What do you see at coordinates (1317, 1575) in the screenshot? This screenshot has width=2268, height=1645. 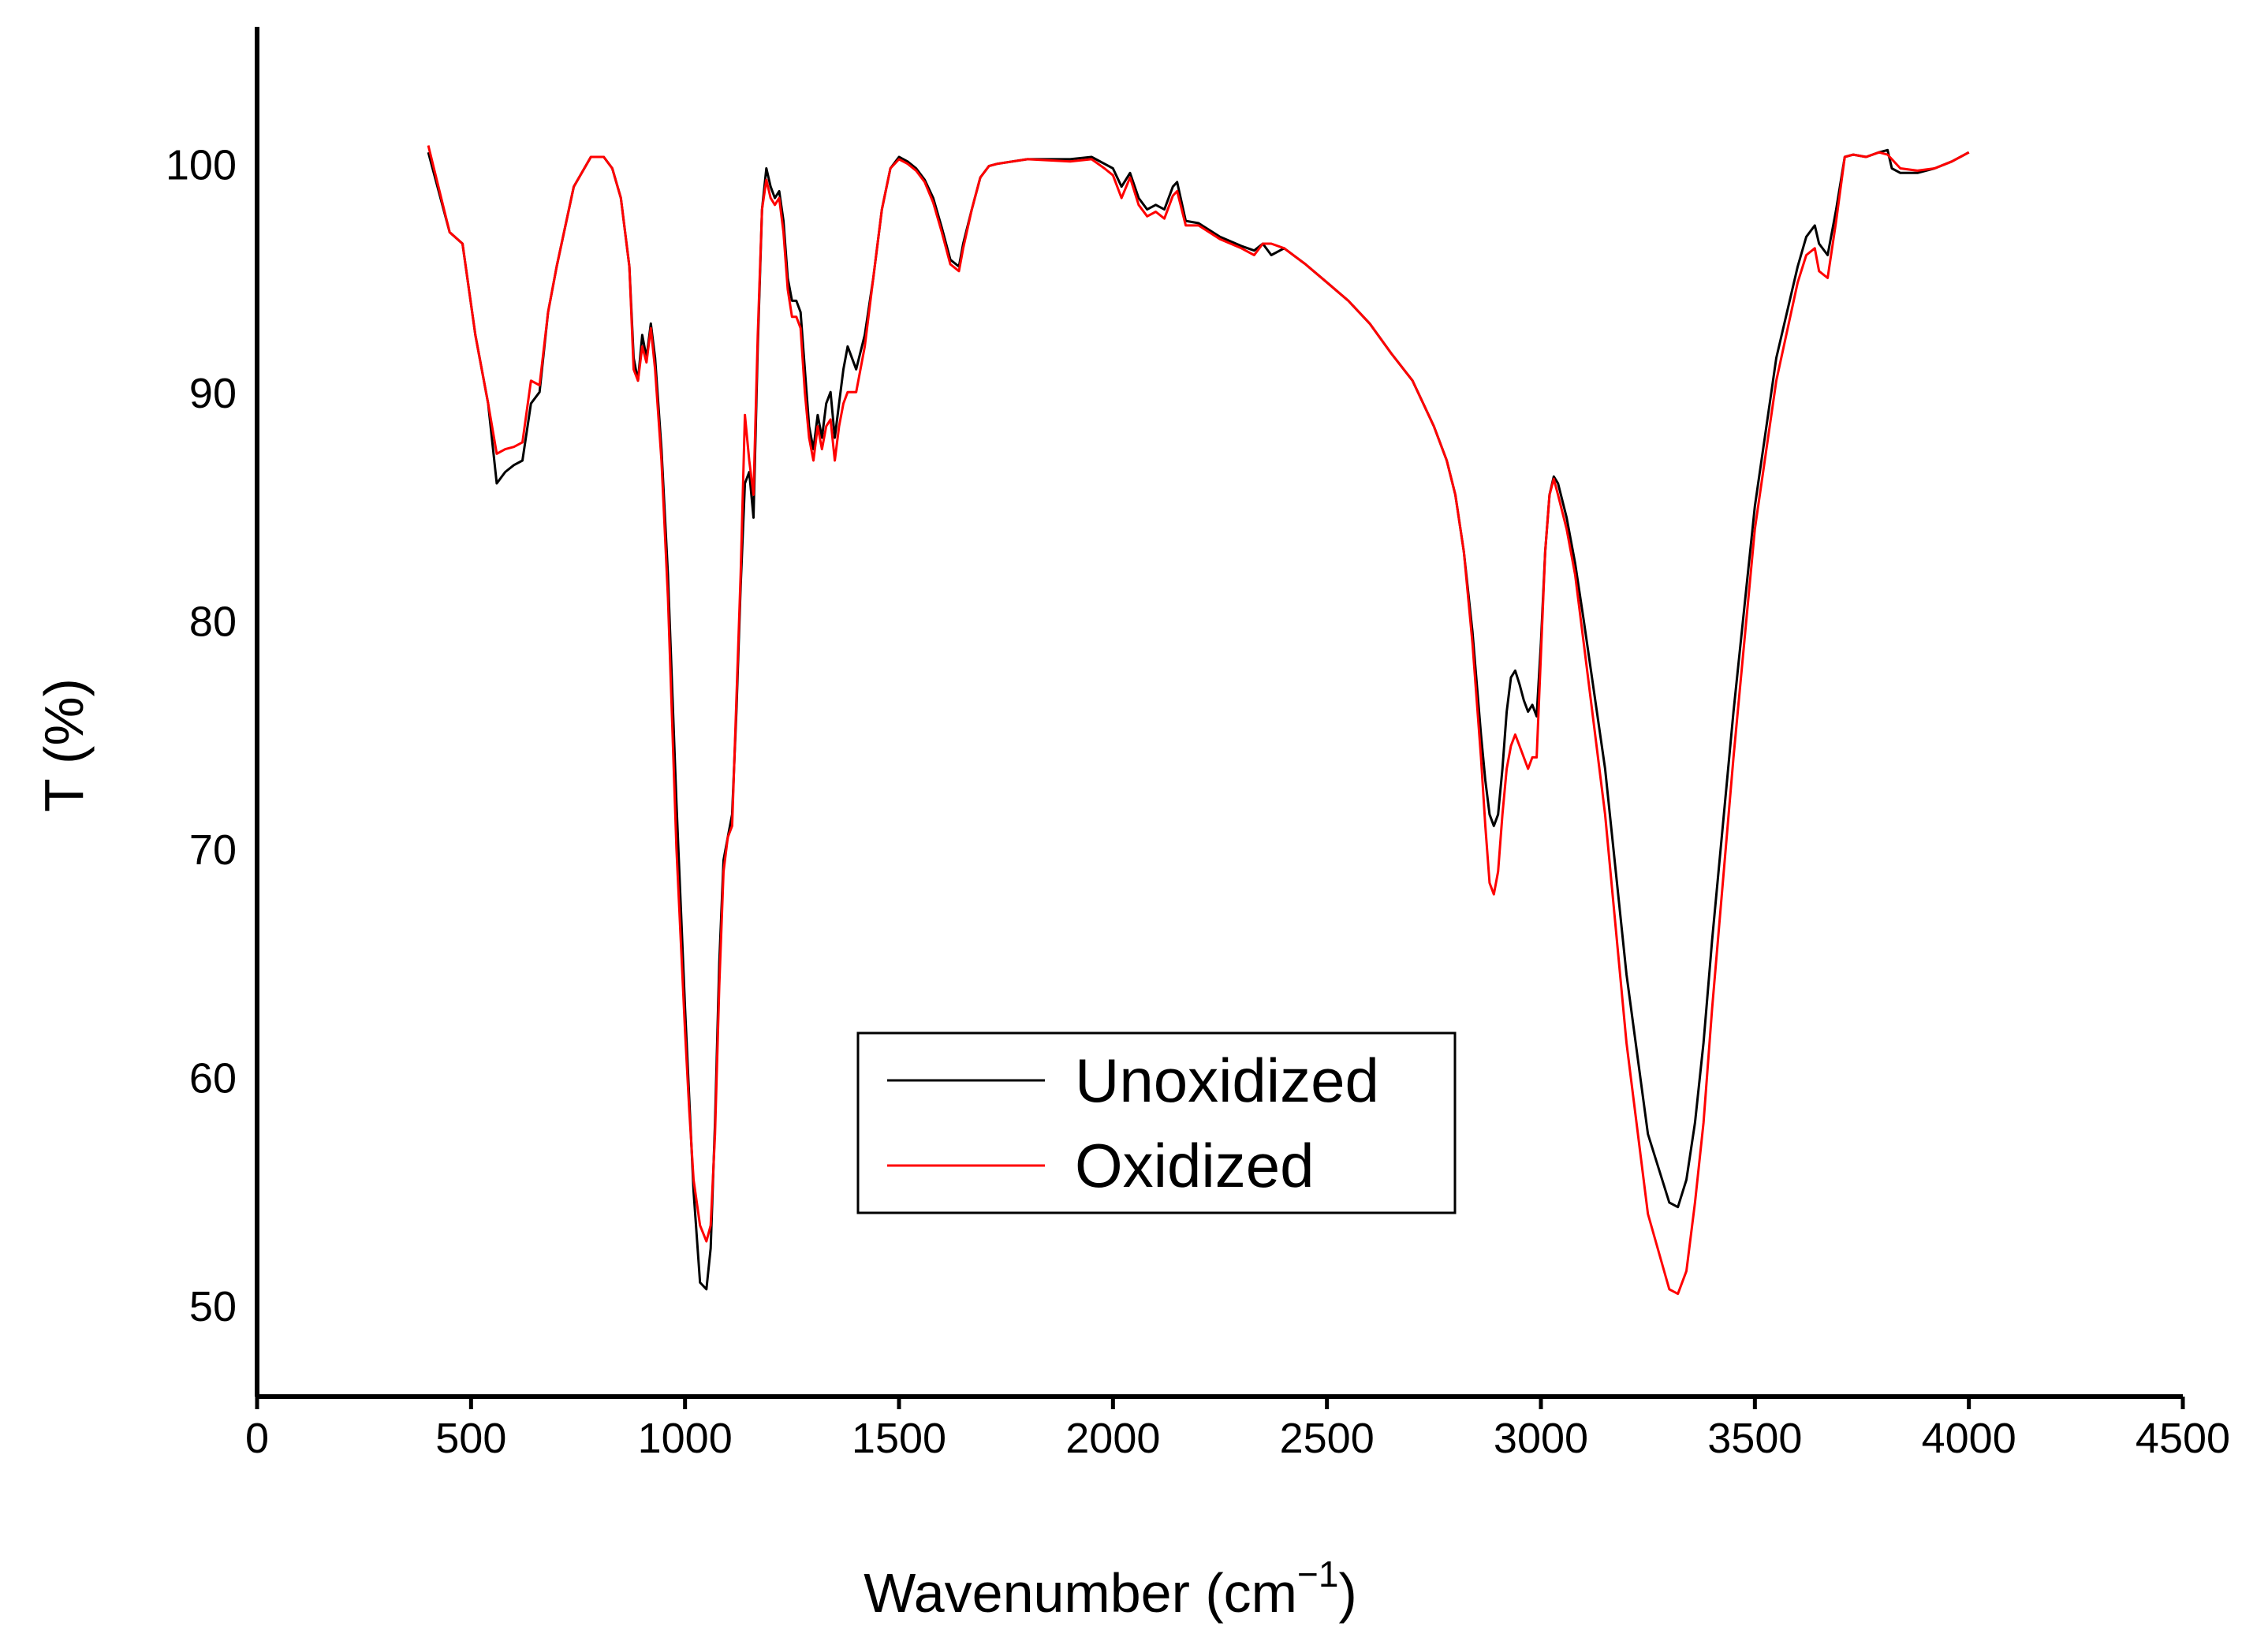 I see `x-axis-title-superscript: −1` at bounding box center [1317, 1575].